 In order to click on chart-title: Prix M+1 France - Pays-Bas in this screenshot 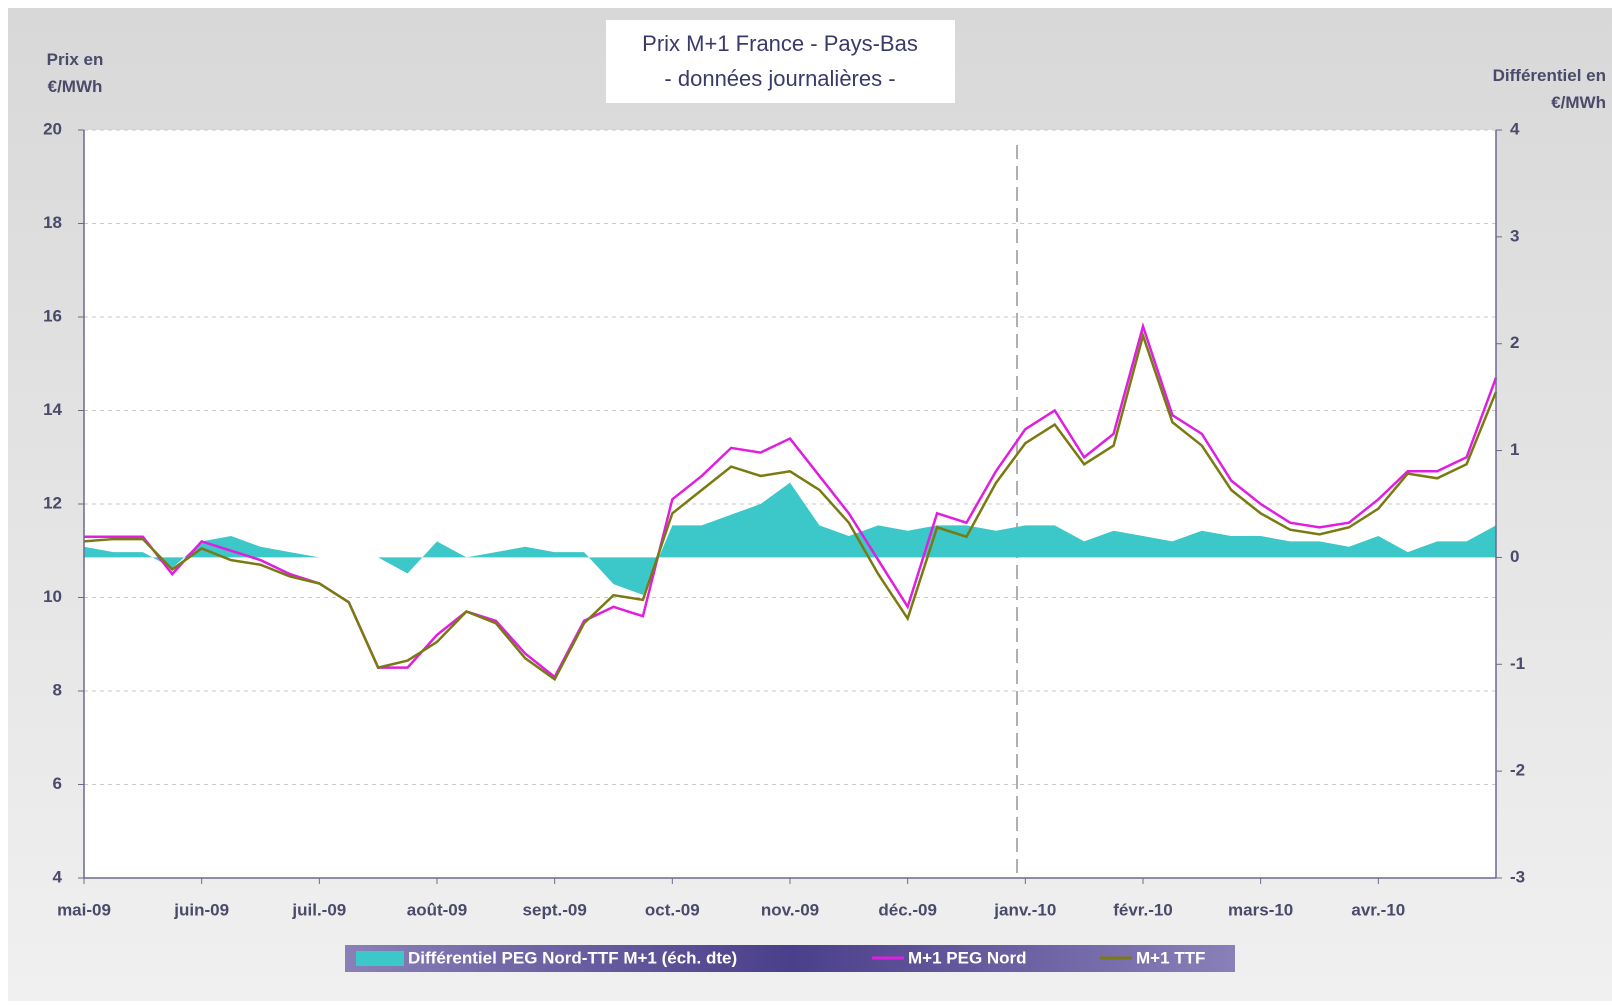, I will do `click(780, 43)`.